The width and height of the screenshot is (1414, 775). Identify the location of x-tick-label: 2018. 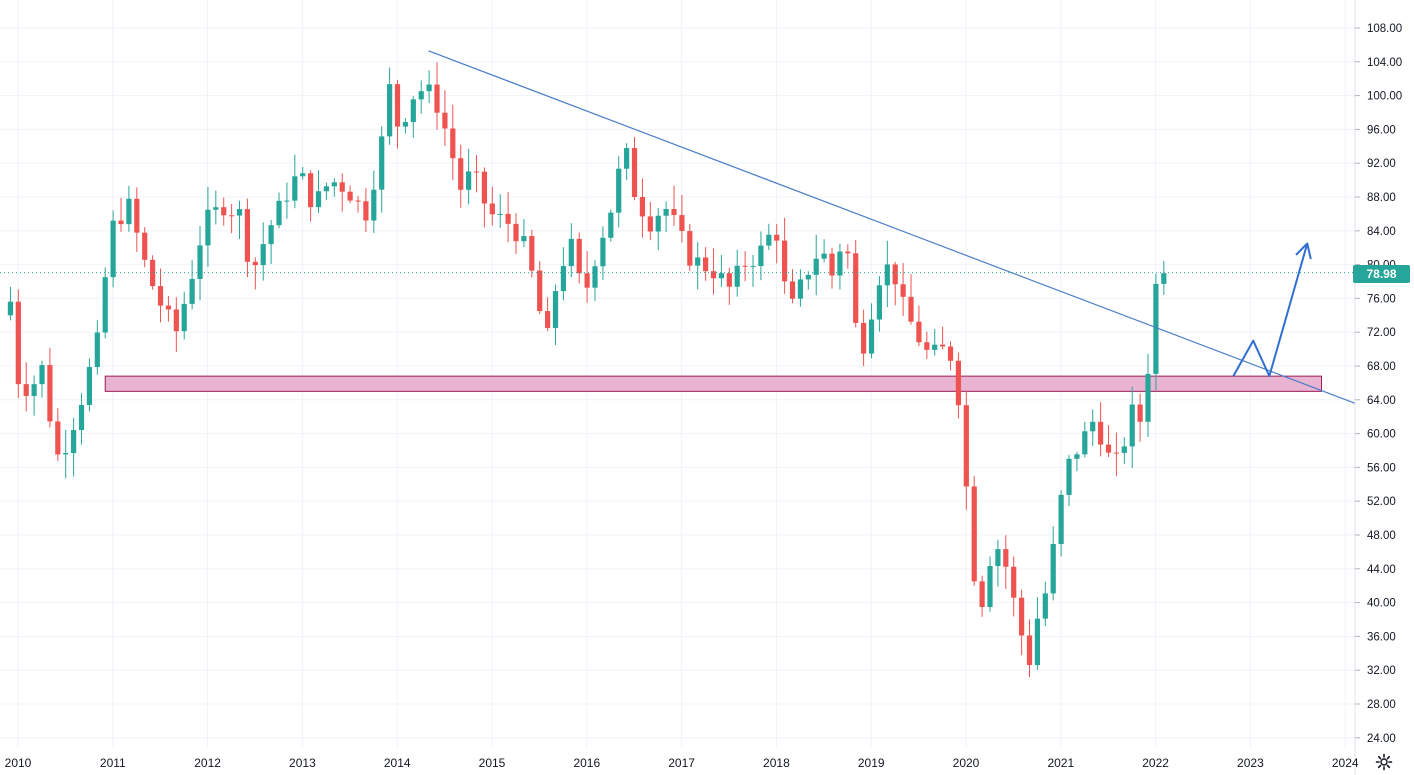
(776, 763).